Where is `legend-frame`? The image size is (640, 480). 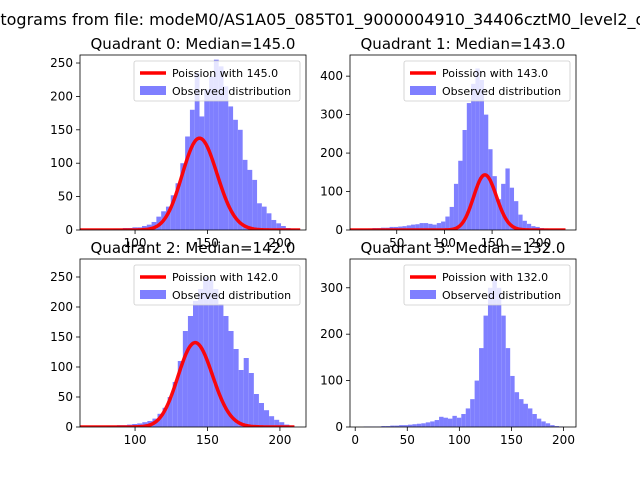
legend-frame is located at coordinates (217, 285).